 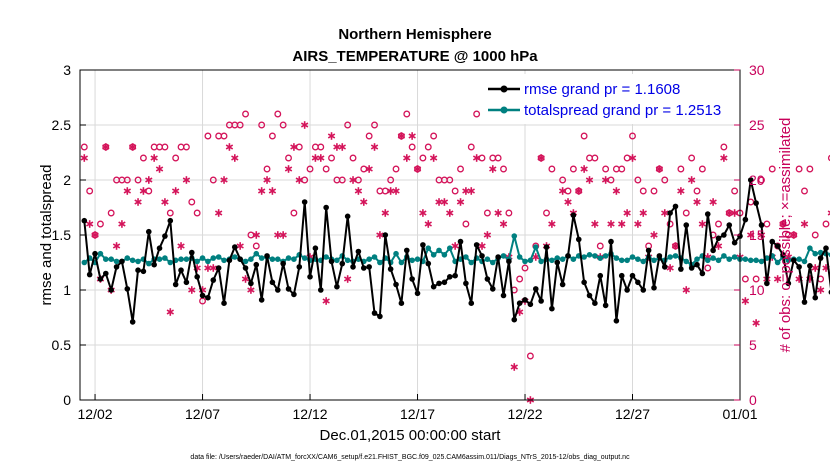 I want to click on legend-rmse-label: rmse grand pr = 1.1608, so click(x=602, y=89).